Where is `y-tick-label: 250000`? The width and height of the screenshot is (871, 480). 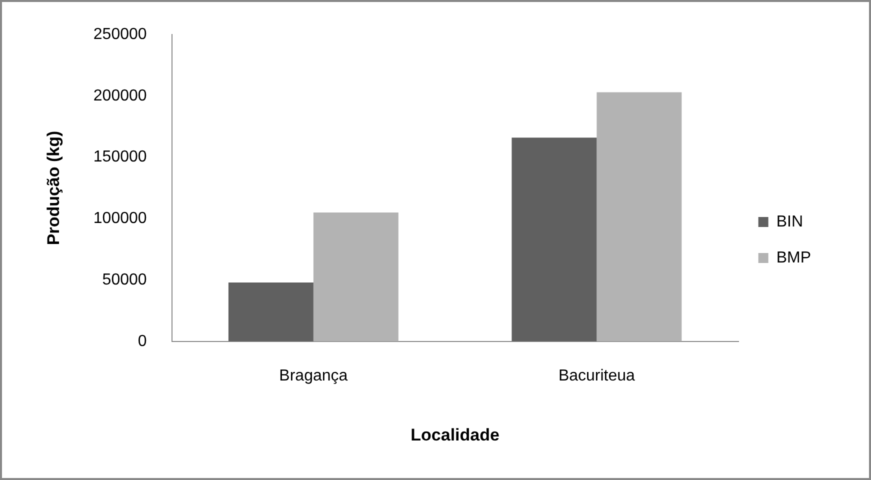 y-tick-label: 250000 is located at coordinates (120, 35).